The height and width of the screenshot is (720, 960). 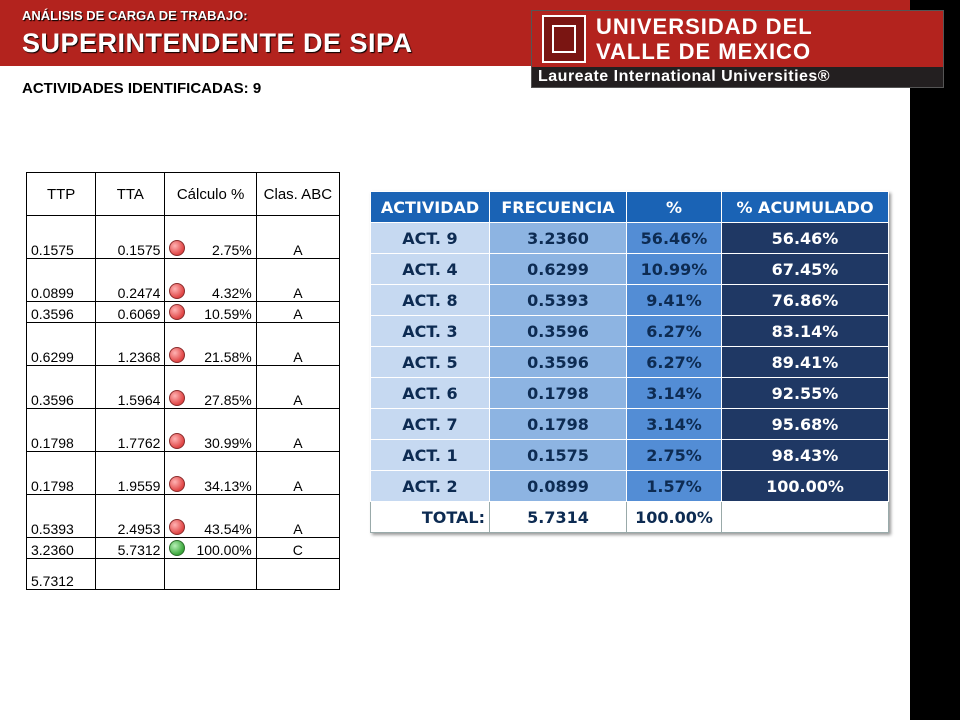 What do you see at coordinates (558, 300) in the screenshot?
I see `frequency-cell: 0.5393` at bounding box center [558, 300].